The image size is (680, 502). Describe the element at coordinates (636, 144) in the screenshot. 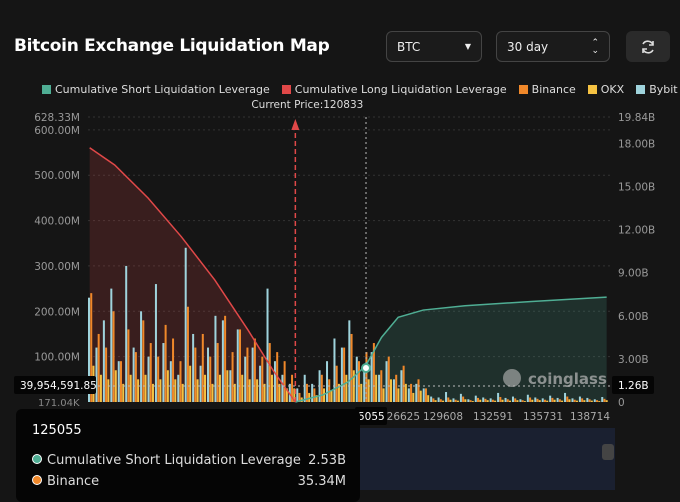

I see `right-tick-label: 18.00B` at that location.